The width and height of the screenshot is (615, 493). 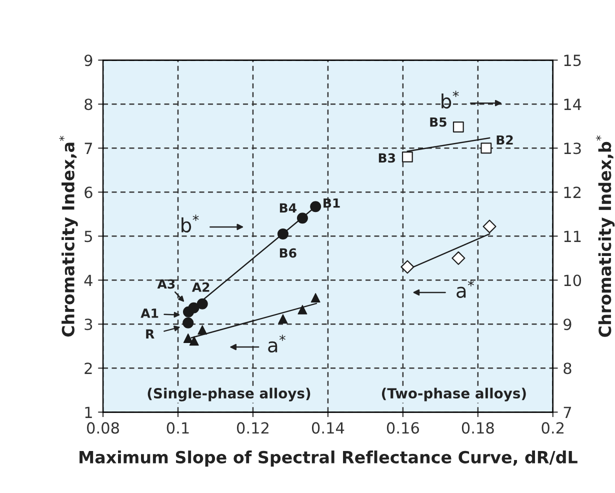 What do you see at coordinates (386, 158) in the screenshot?
I see `annotation: B3` at bounding box center [386, 158].